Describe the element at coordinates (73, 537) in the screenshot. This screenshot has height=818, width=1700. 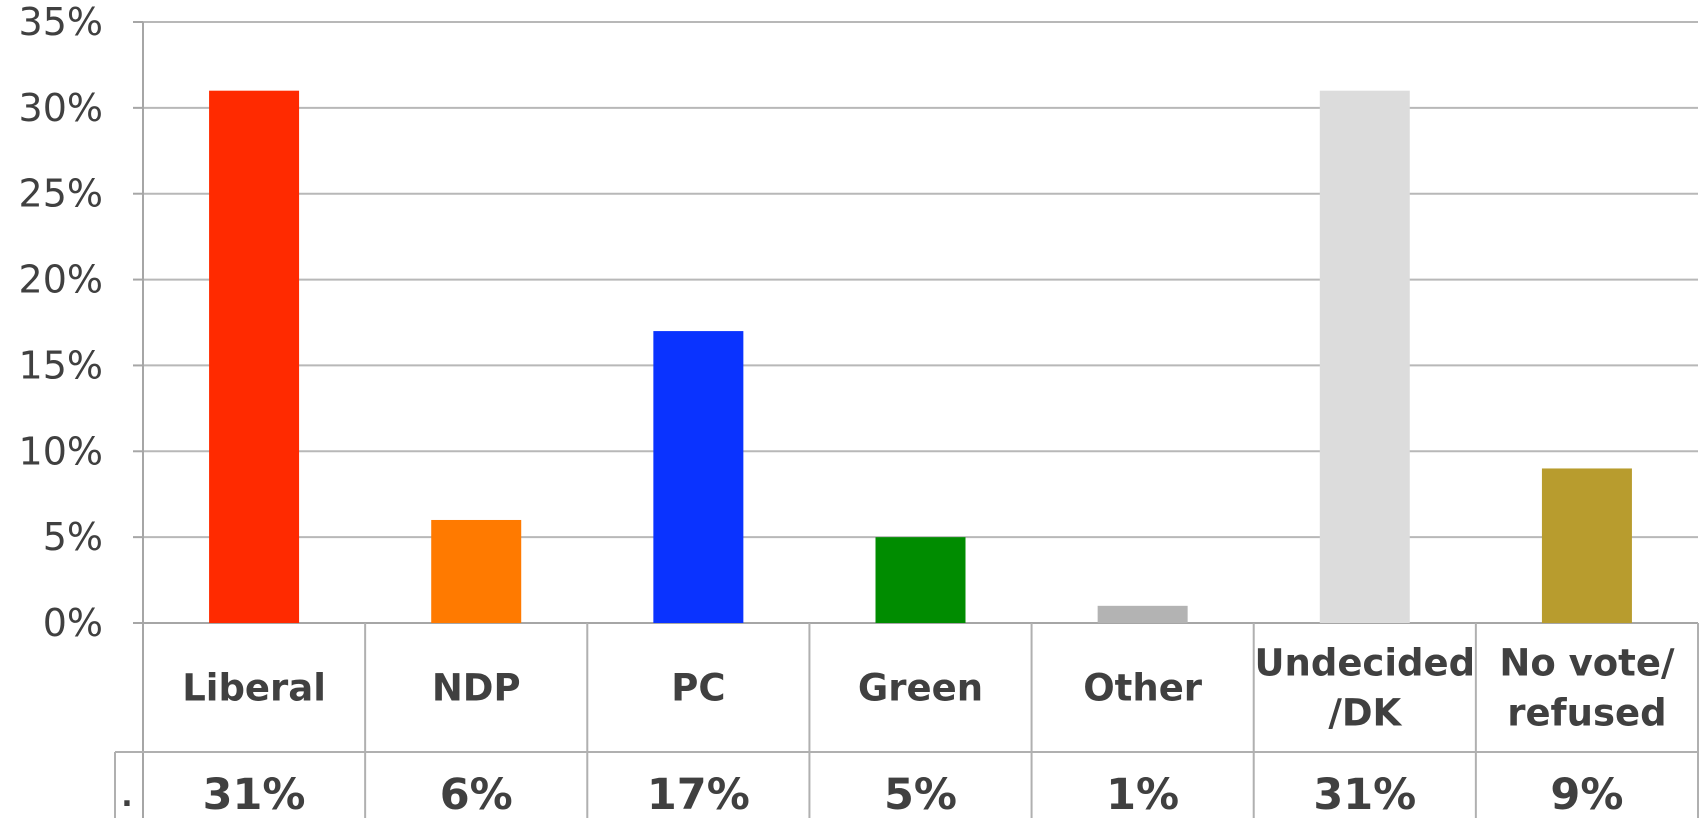
I see `y-tick-label: 5%` at that location.